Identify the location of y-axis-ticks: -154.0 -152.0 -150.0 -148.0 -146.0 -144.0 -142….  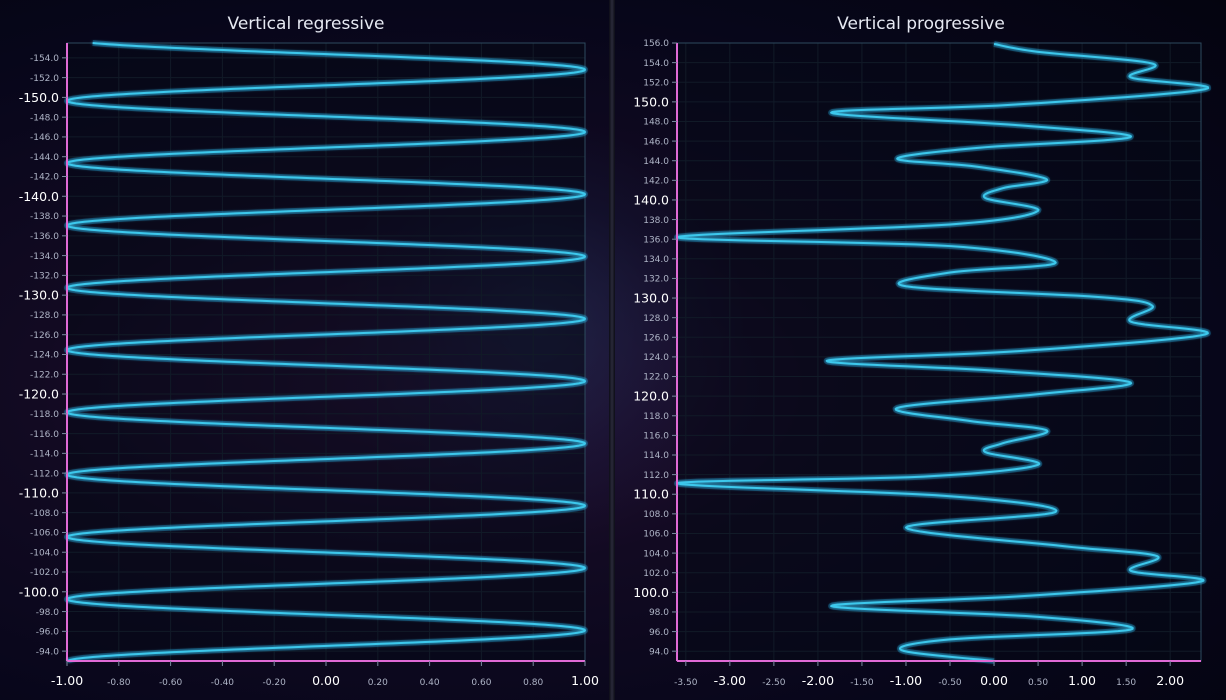
(43, 355).